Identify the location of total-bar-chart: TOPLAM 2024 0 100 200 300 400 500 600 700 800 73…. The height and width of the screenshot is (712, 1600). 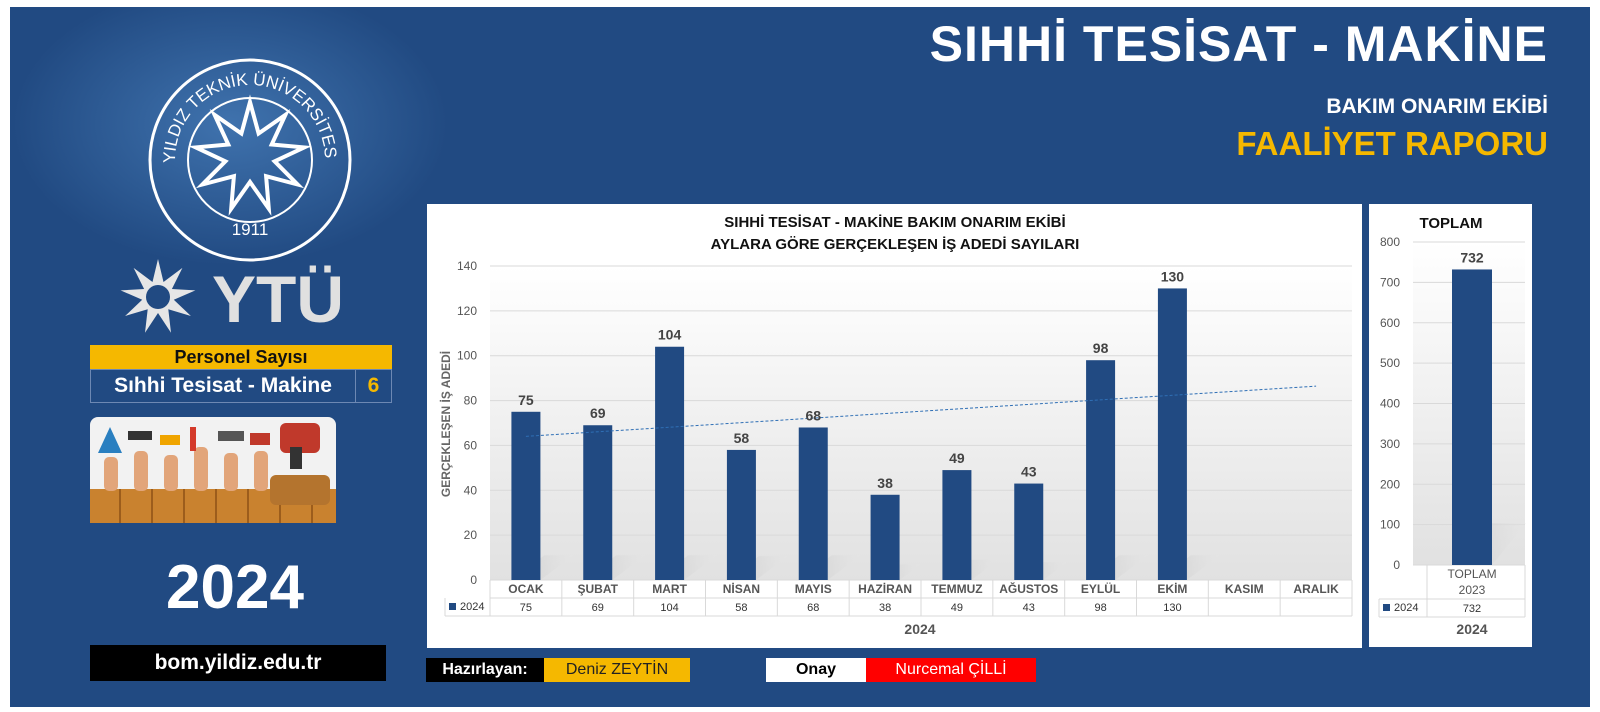
(1452, 426).